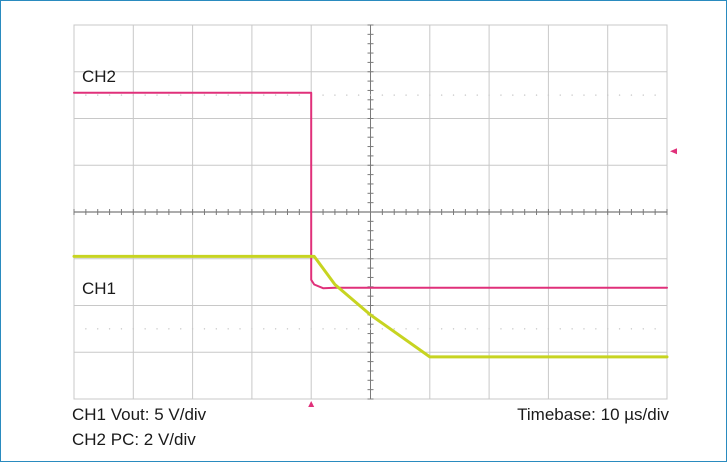  What do you see at coordinates (139, 414) in the screenshot?
I see `ch1-scale-caption: CH1 Vout: 5 V/div` at bounding box center [139, 414].